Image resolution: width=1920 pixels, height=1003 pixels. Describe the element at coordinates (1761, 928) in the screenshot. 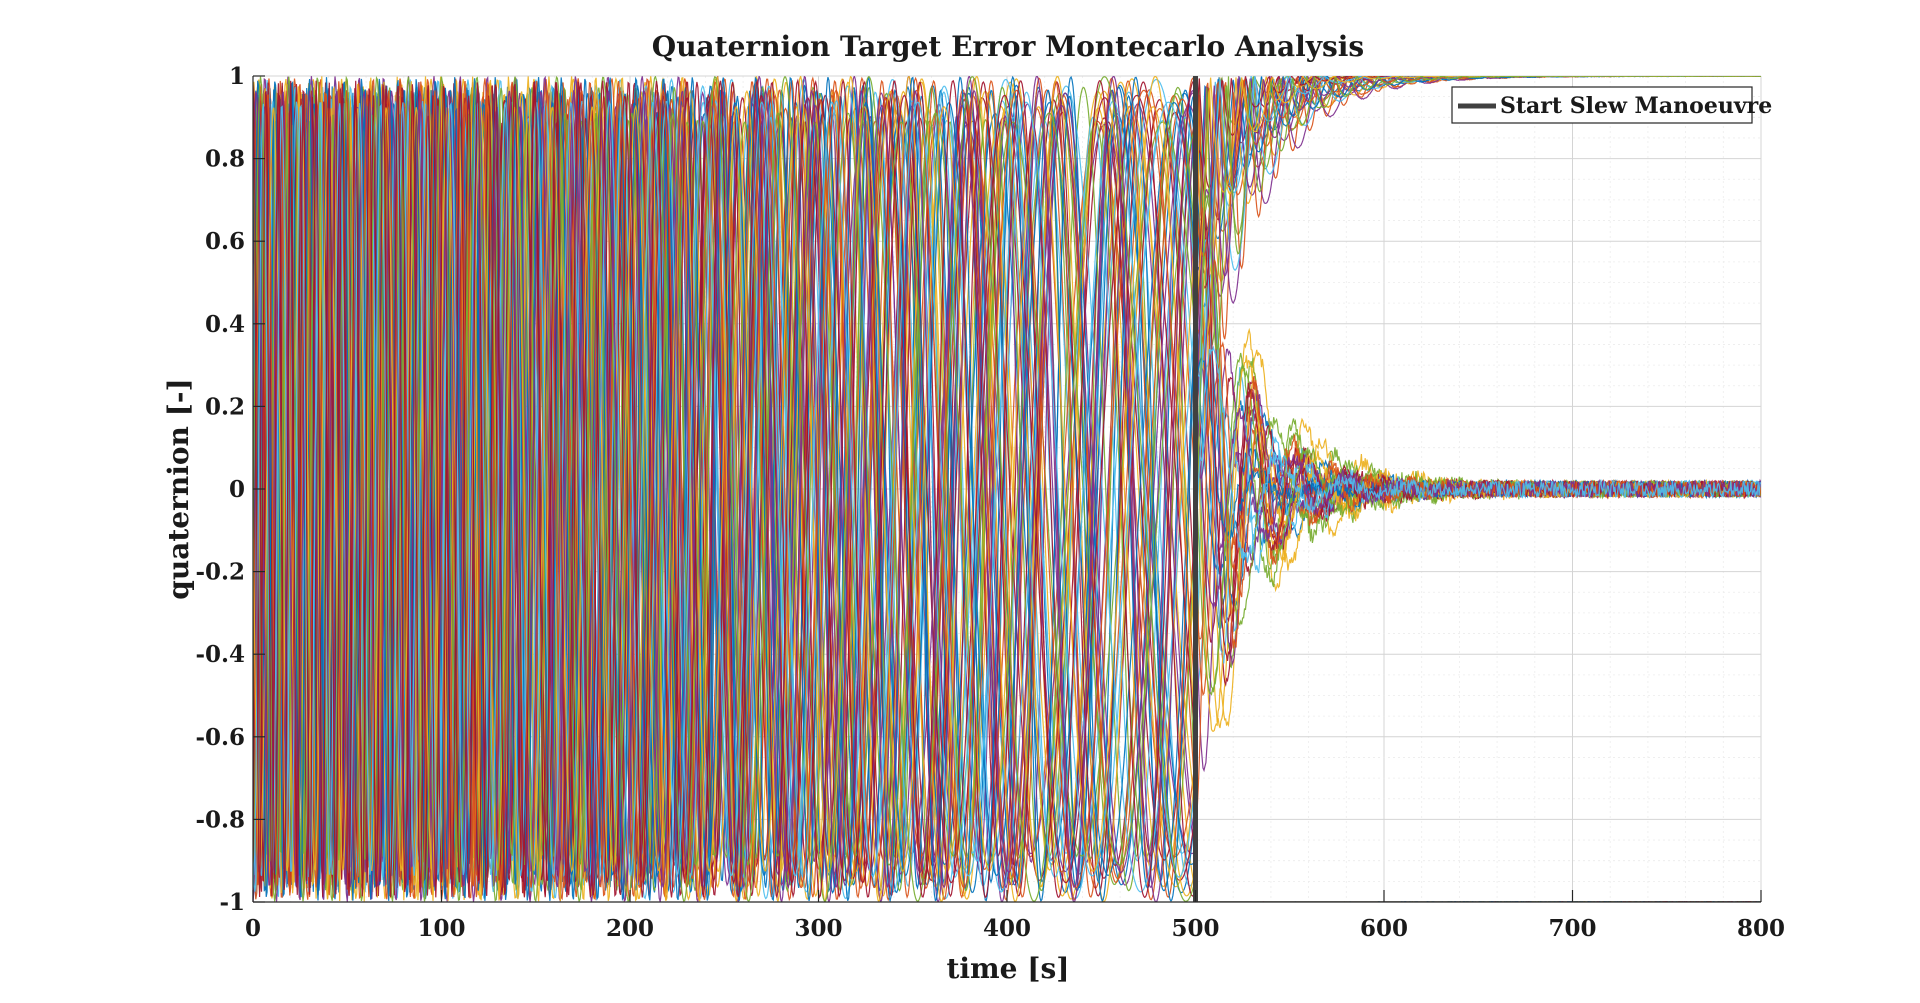

I see `x-tick-label: 800` at that location.